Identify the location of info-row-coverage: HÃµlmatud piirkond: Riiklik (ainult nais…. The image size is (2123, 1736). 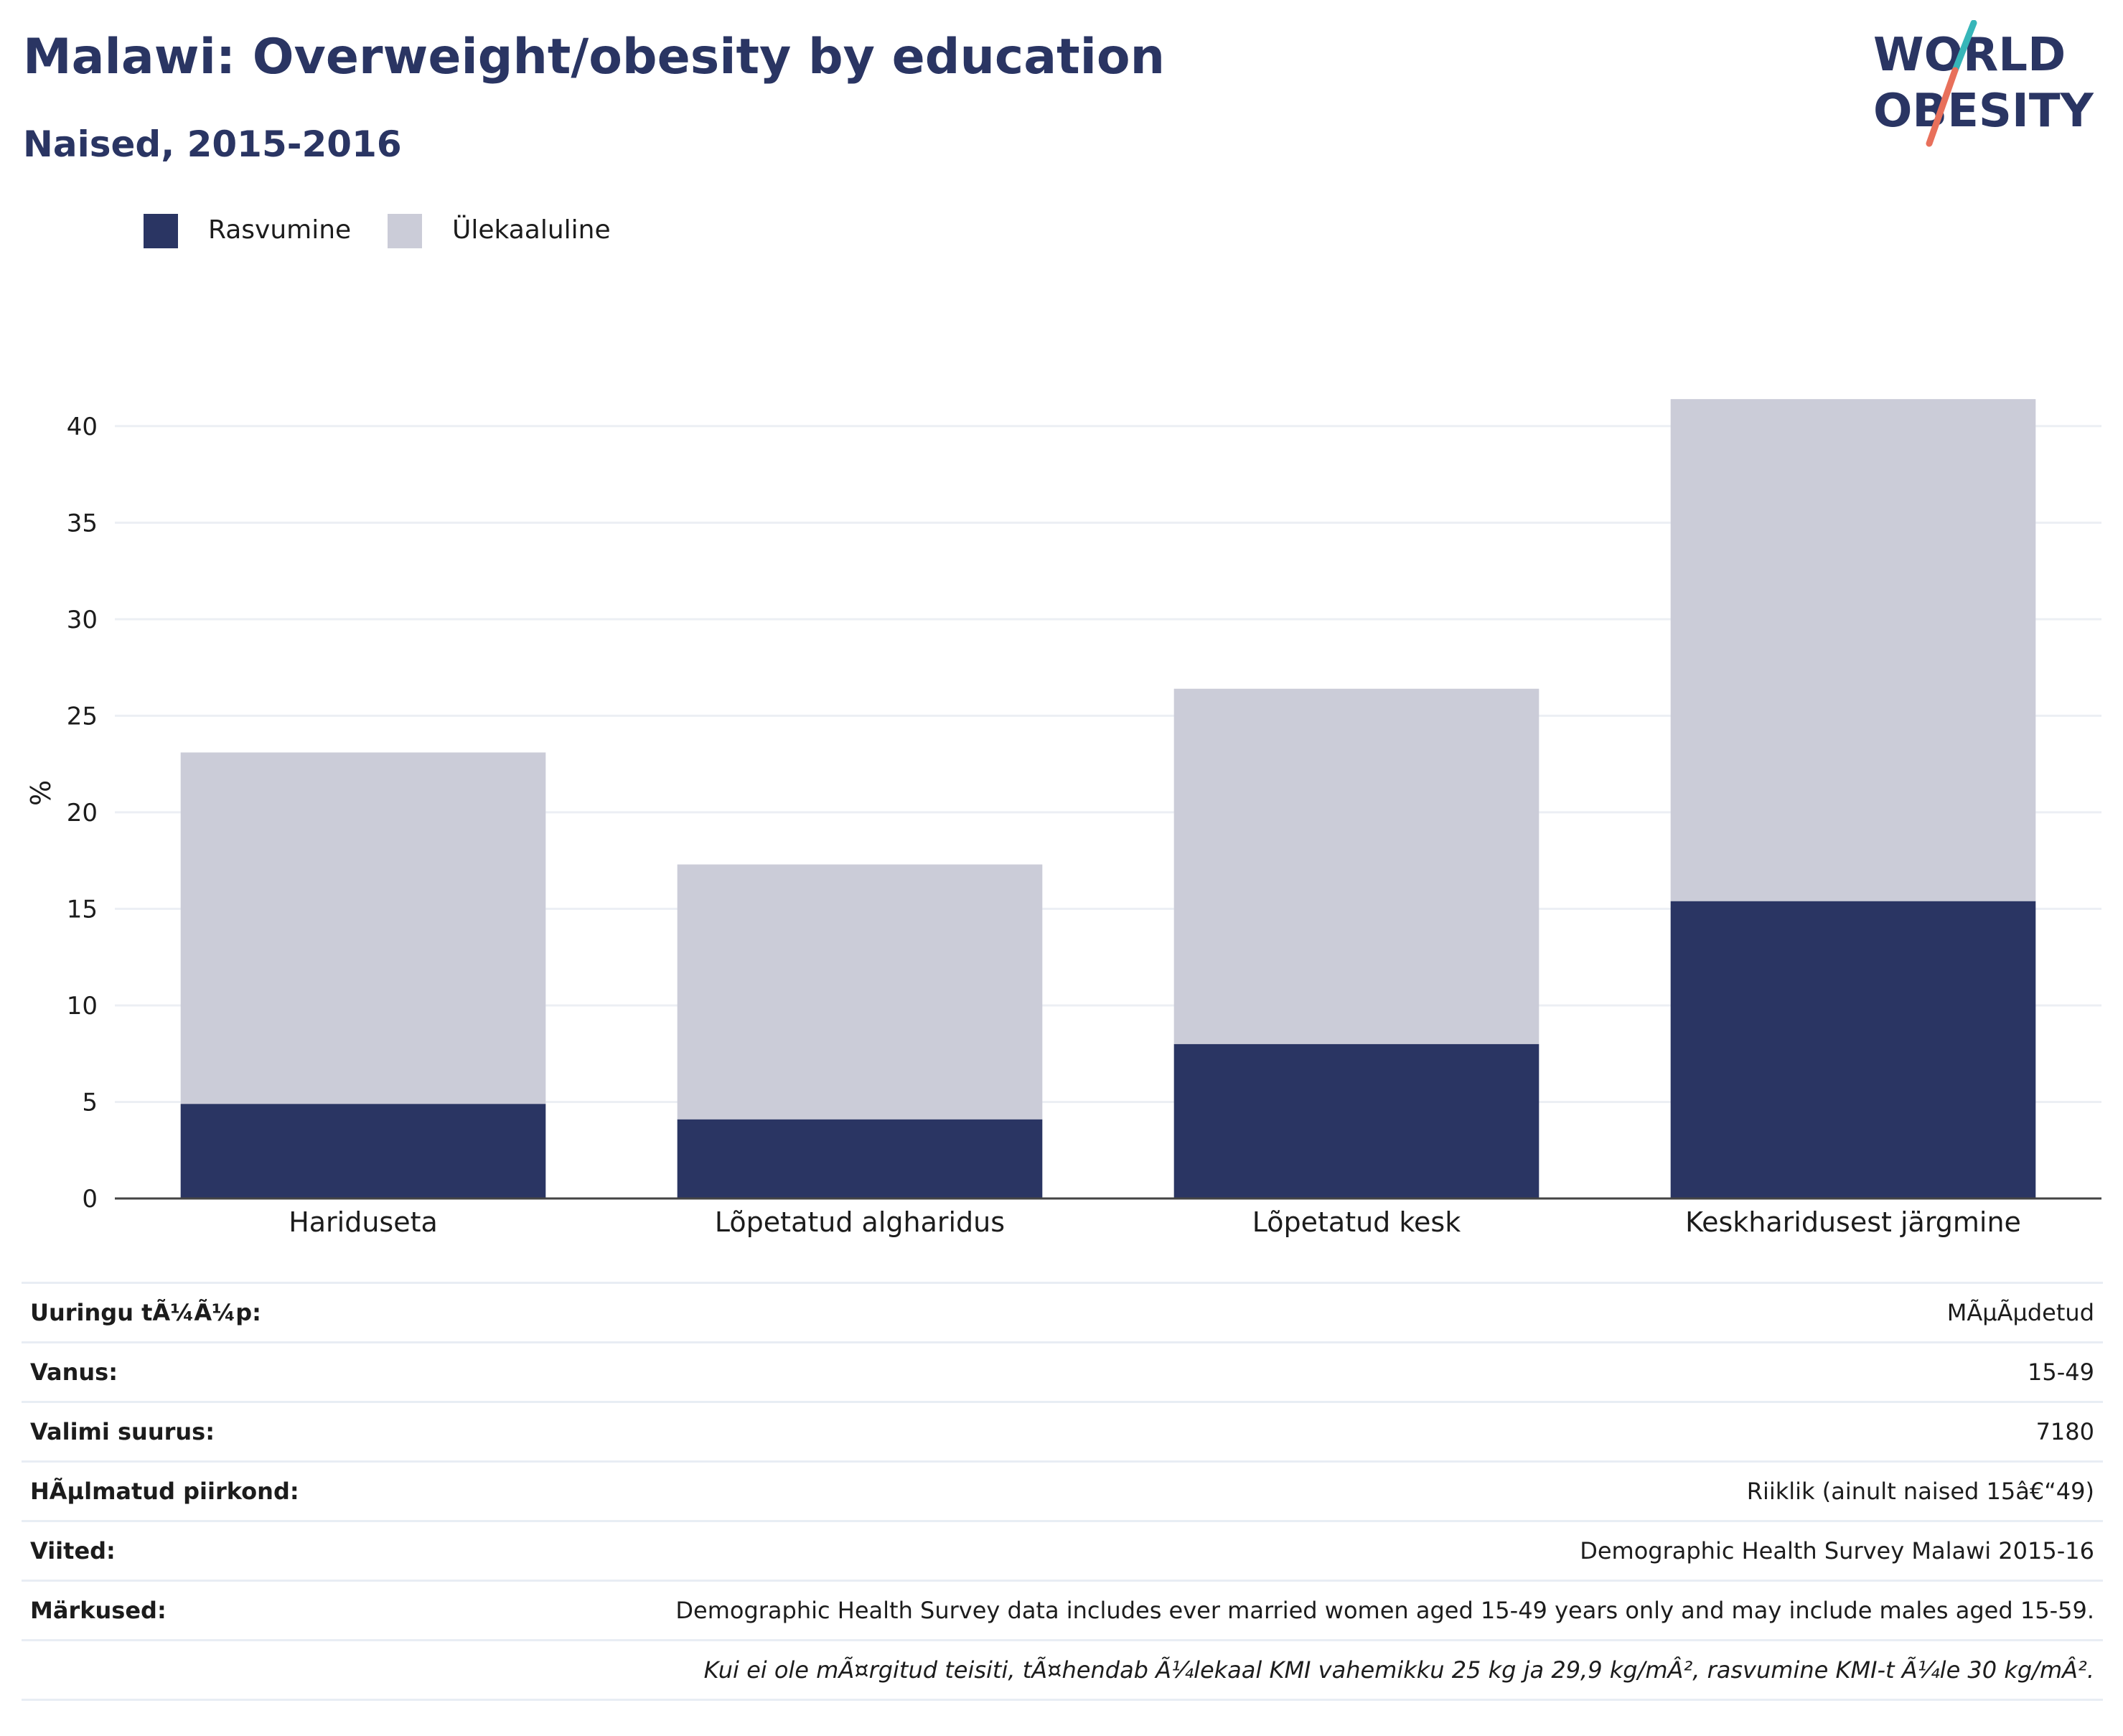
(1062, 1490).